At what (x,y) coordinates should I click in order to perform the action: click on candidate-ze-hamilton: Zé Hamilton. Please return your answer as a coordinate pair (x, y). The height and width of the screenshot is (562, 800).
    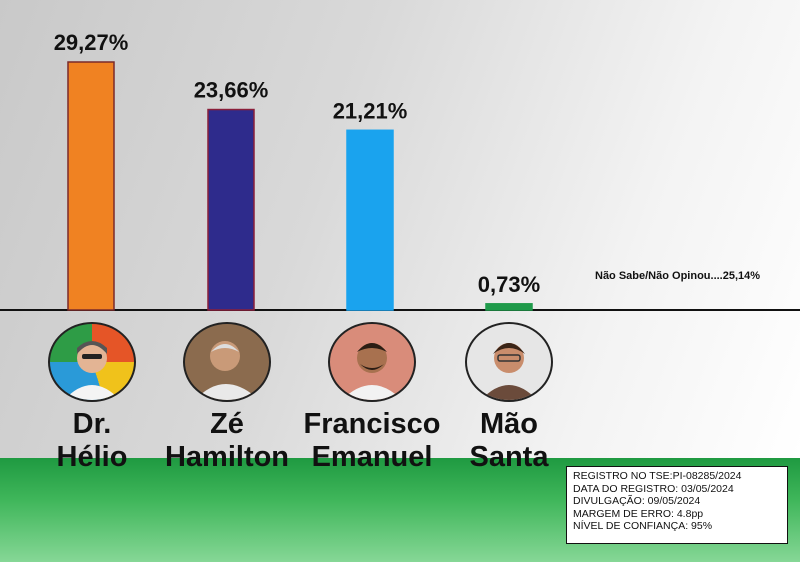
    Looking at the image, I should click on (227, 398).